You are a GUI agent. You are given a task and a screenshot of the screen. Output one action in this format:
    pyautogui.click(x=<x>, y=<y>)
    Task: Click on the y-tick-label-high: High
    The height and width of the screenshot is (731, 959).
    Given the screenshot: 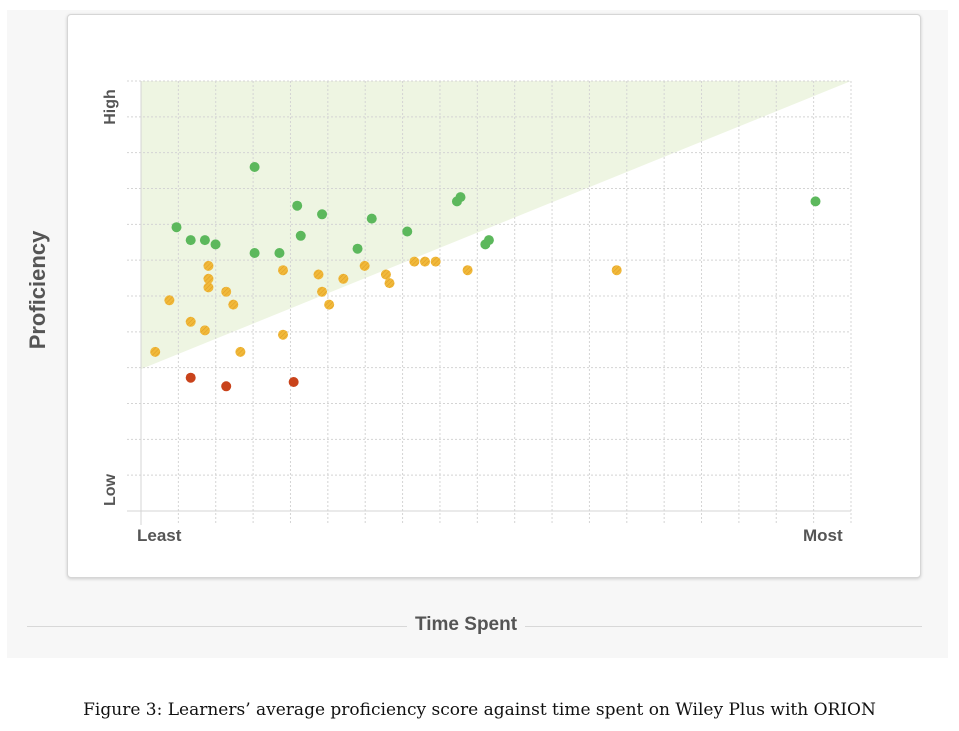 What is the action you would take?
    pyautogui.click(x=110, y=107)
    